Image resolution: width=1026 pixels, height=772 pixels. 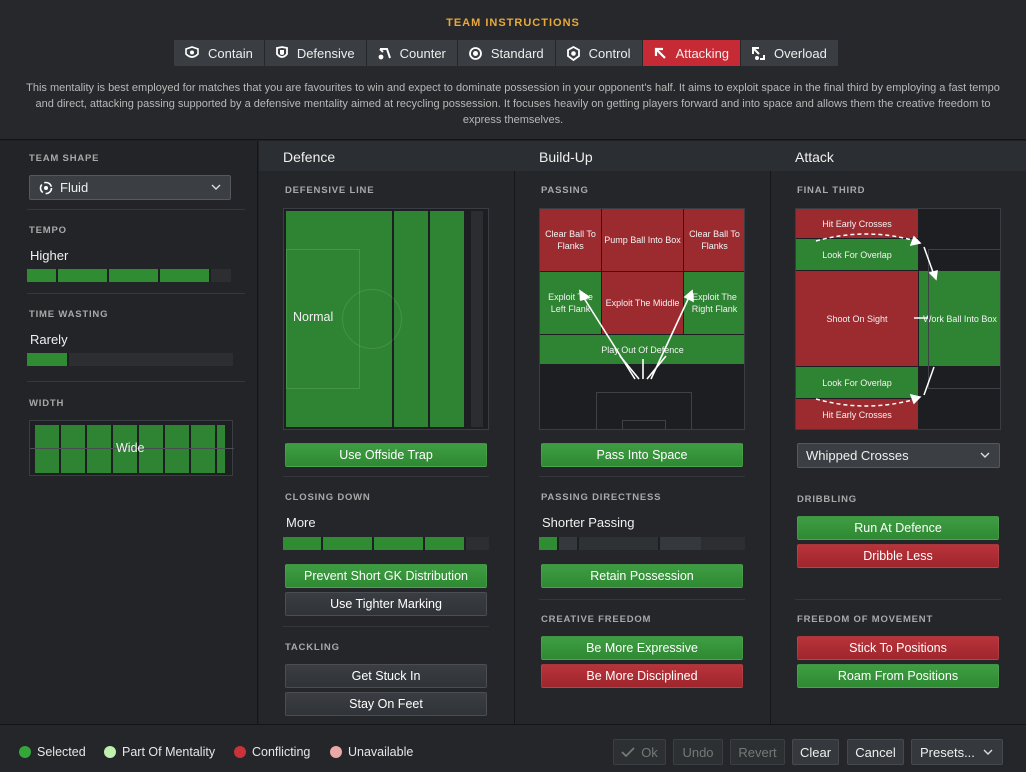 What do you see at coordinates (857, 318) in the screenshot?
I see `zone-shoot-on-sight: Shoot On Sight` at bounding box center [857, 318].